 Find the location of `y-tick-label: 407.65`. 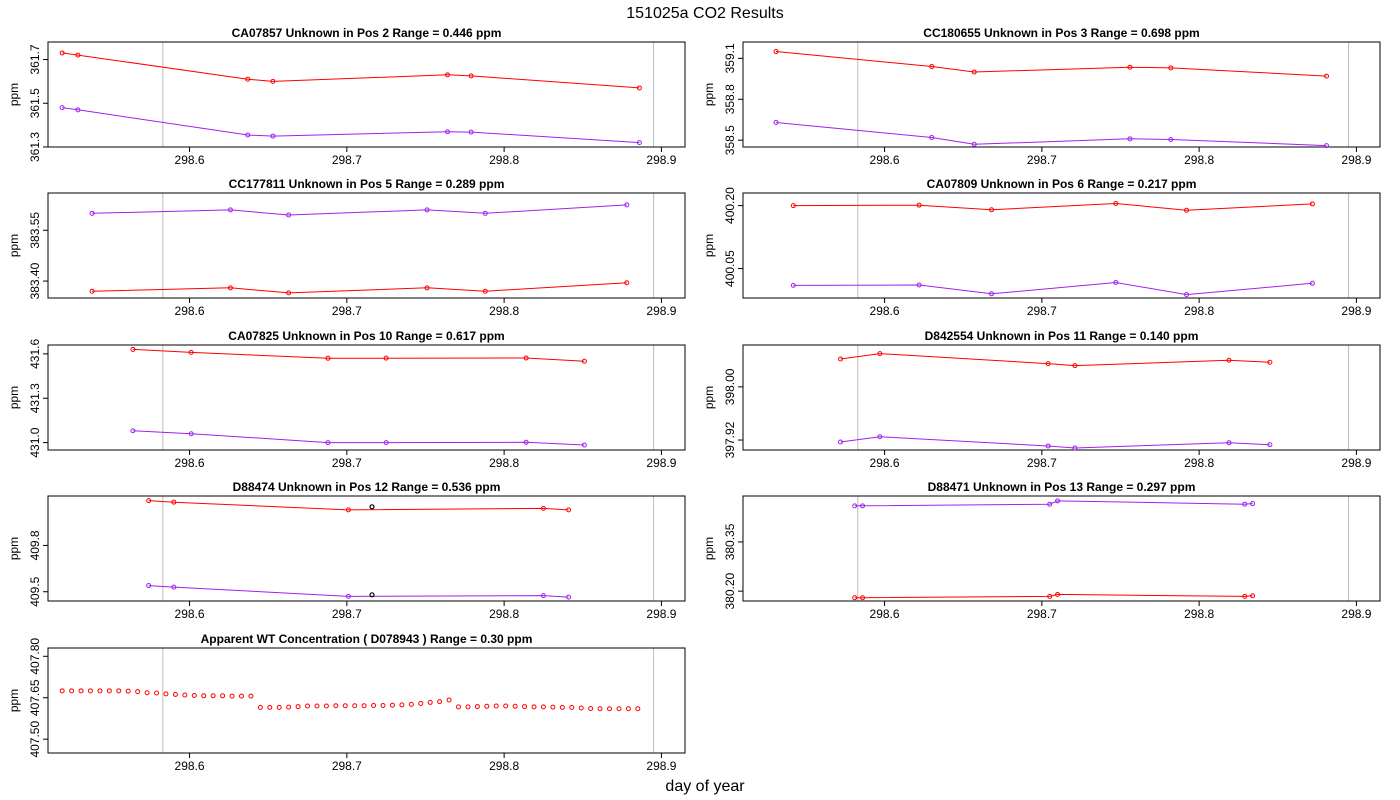

y-tick-label: 407.65 is located at coordinates (35, 697).